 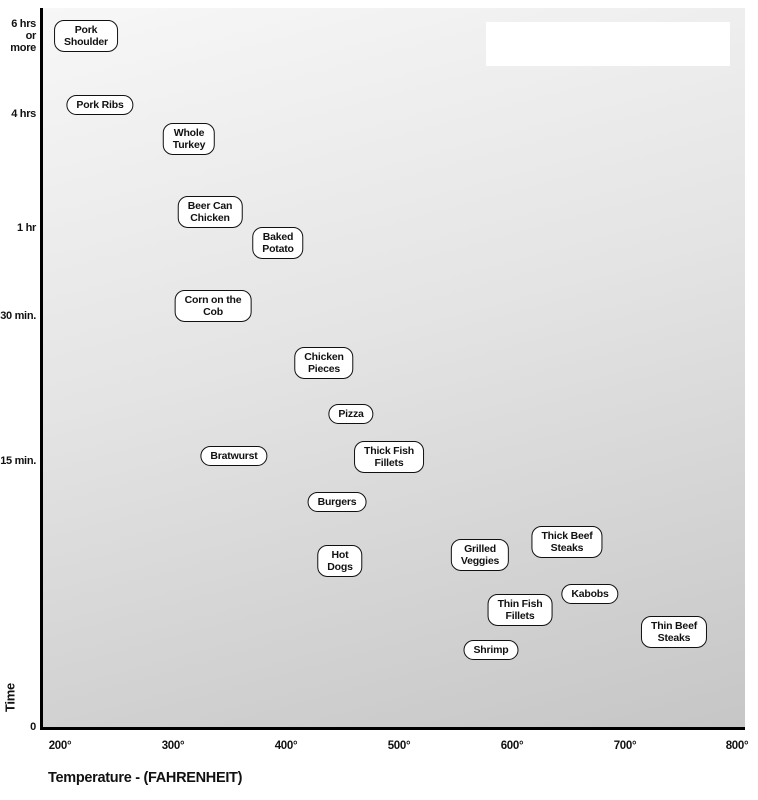 What do you see at coordinates (26, 227) in the screenshot?
I see `y-tick-label: 1 hr` at bounding box center [26, 227].